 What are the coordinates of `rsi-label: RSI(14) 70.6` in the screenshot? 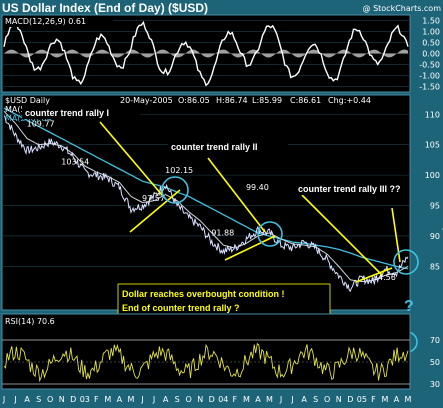 It's located at (30, 321).